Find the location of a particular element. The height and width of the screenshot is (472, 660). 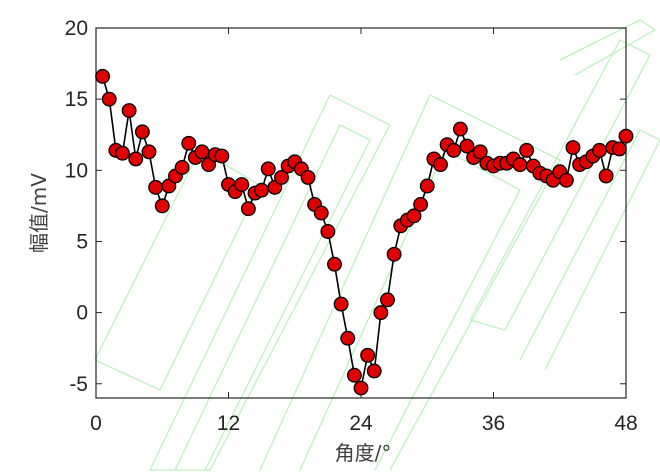

y-tick-label: 20 is located at coordinates (76, 28).